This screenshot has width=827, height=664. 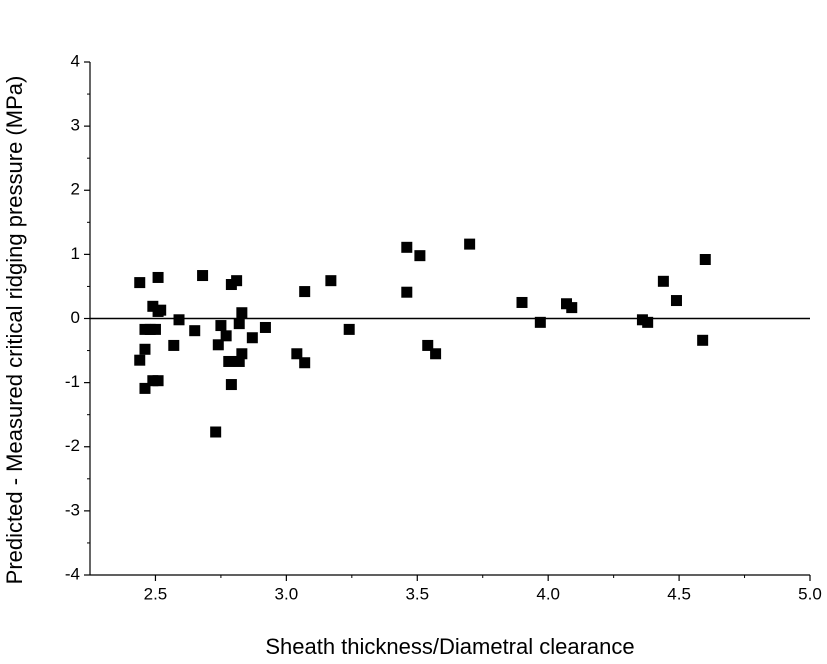 I want to click on y-tick-label: -2, so click(x=72, y=445).